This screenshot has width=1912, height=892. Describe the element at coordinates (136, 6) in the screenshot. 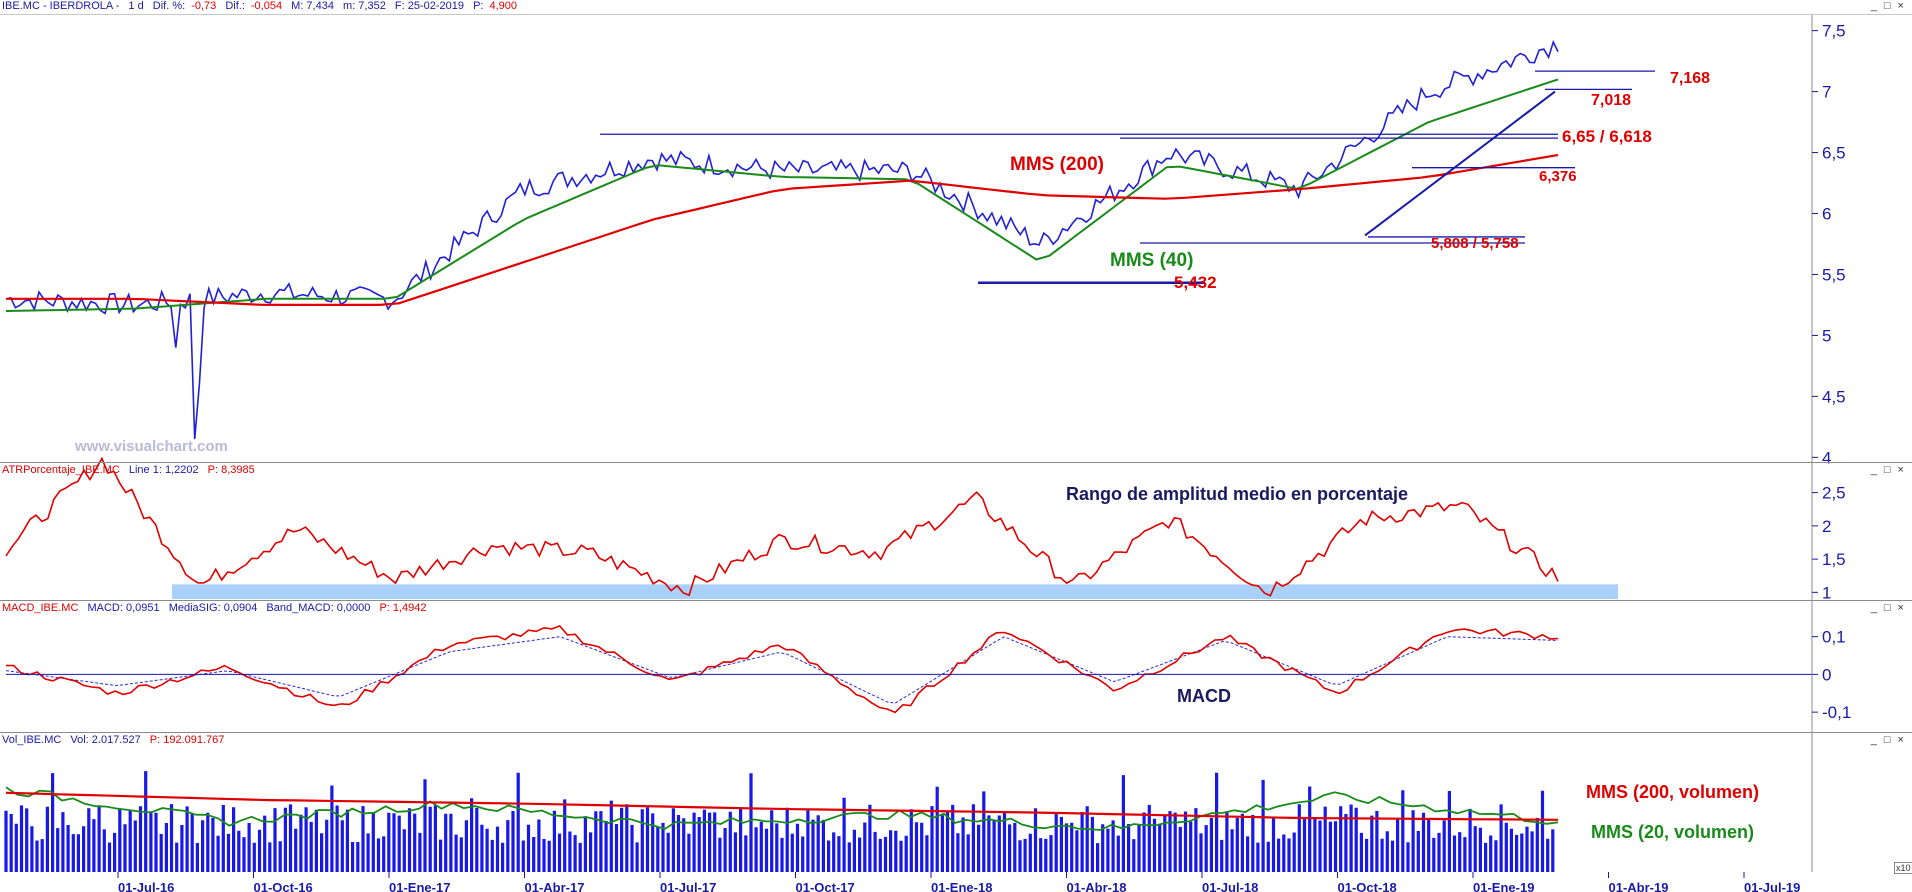

I see `period-label: 1 d` at that location.